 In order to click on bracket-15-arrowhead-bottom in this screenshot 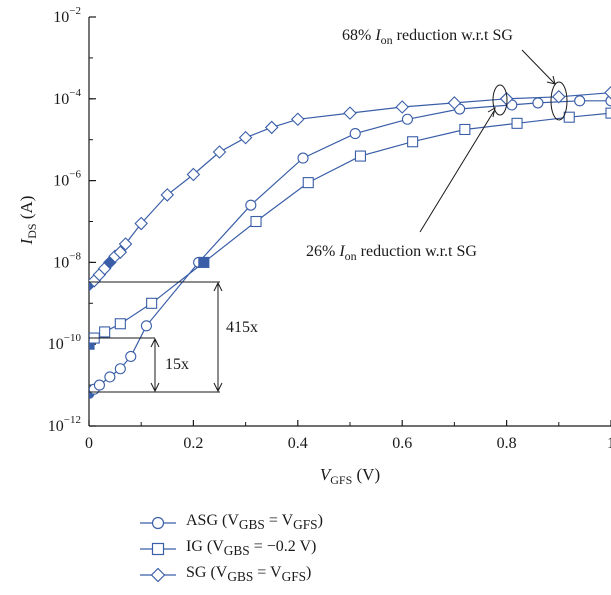, I will do `click(155, 387)`.